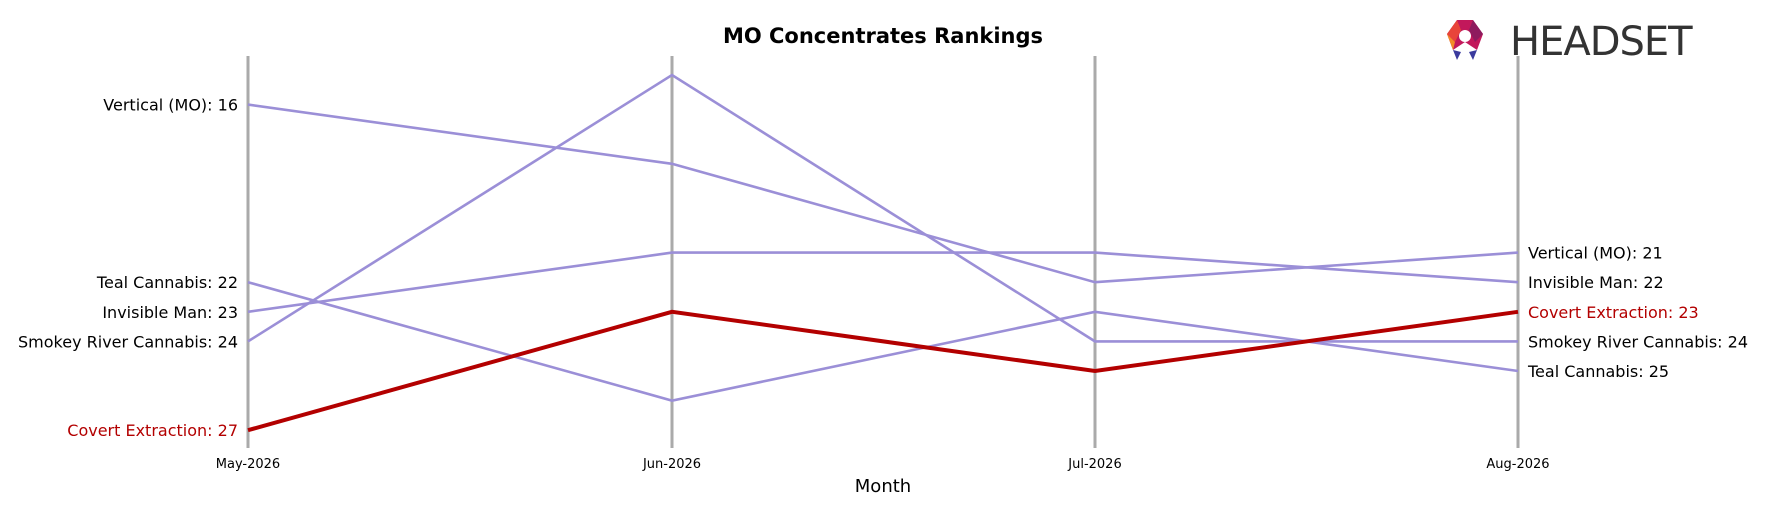 The width and height of the screenshot is (1766, 506). What do you see at coordinates (883, 486) in the screenshot?
I see `x-axis-label: Month` at bounding box center [883, 486].